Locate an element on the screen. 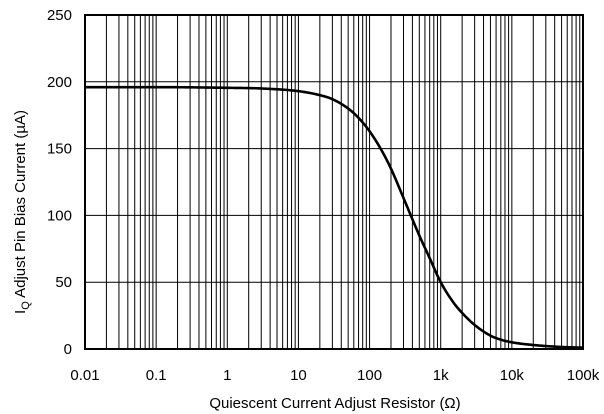 This screenshot has height=414, width=604. y-tick-labels: 0 50 100 150 200 250 is located at coordinates (59, 182).